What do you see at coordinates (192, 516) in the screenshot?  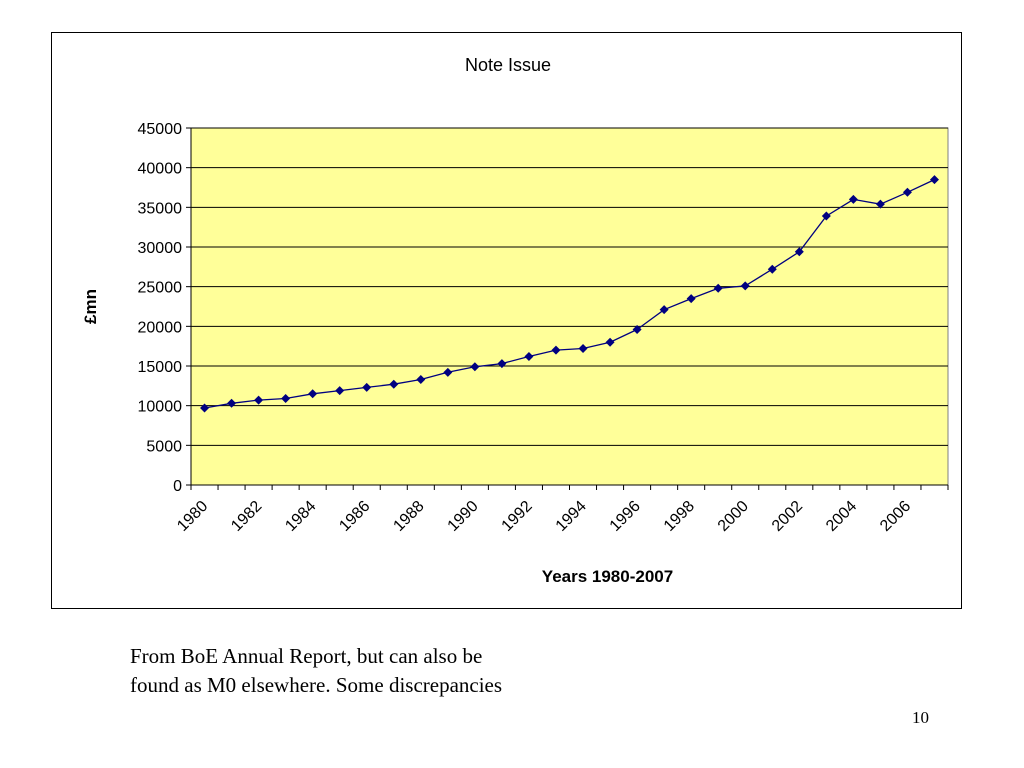 I see `x-tick-label: 1980` at bounding box center [192, 516].